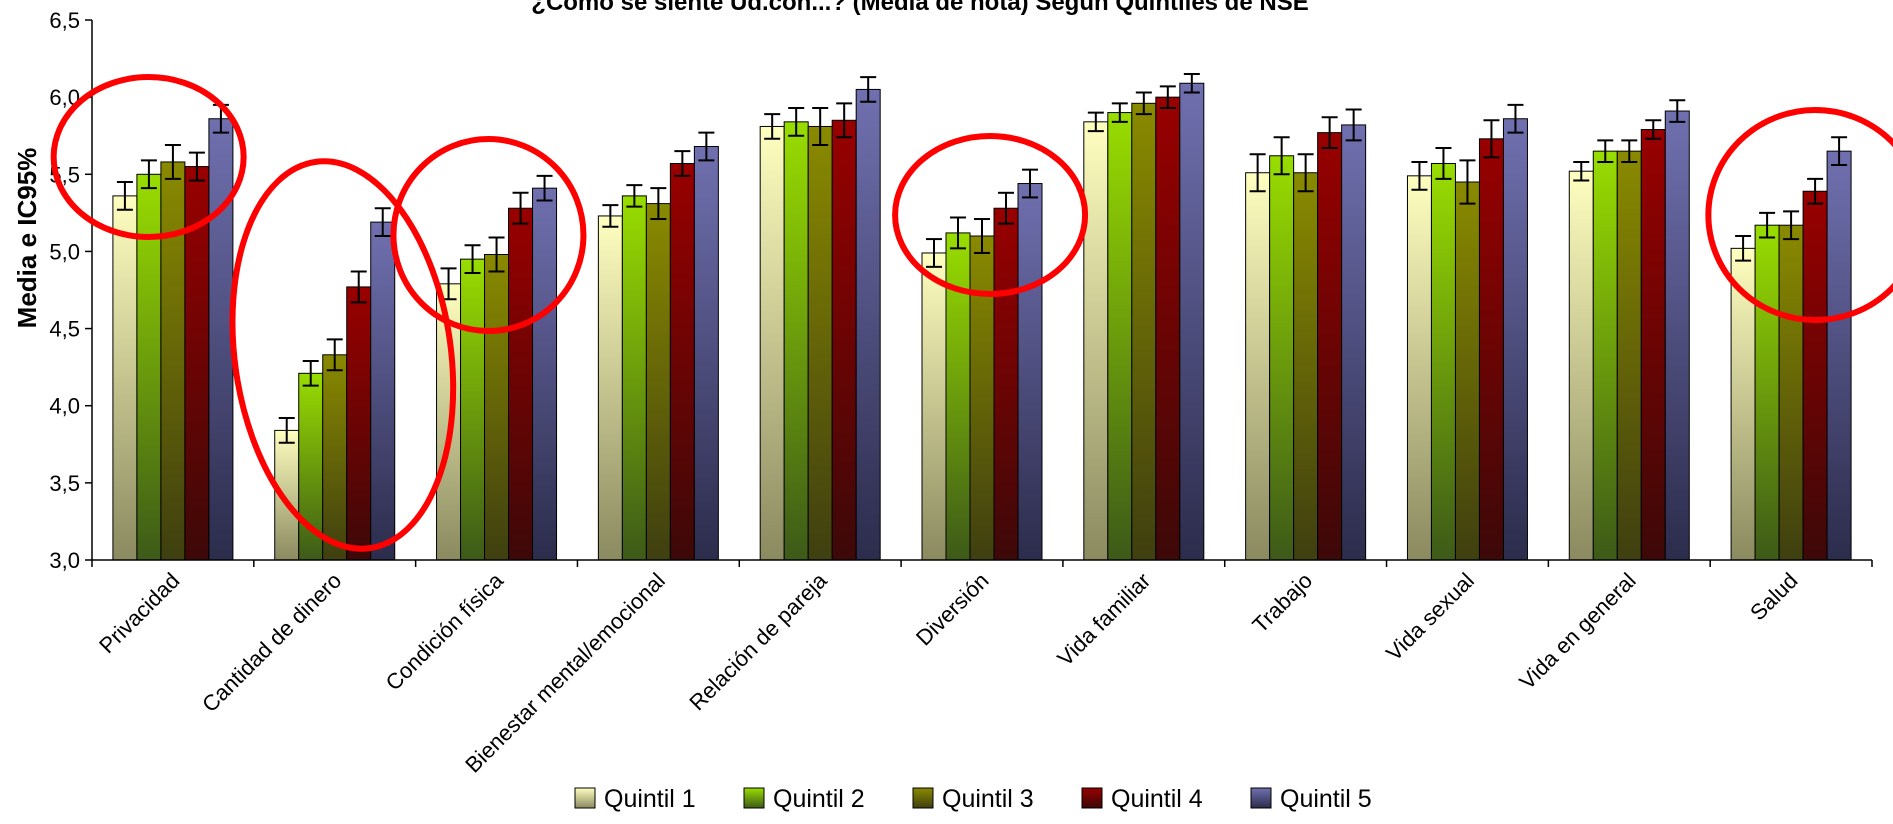 This screenshot has width=1893, height=824. Describe the element at coordinates (64, 251) in the screenshot. I see `y-tick-label: 5,0` at that location.